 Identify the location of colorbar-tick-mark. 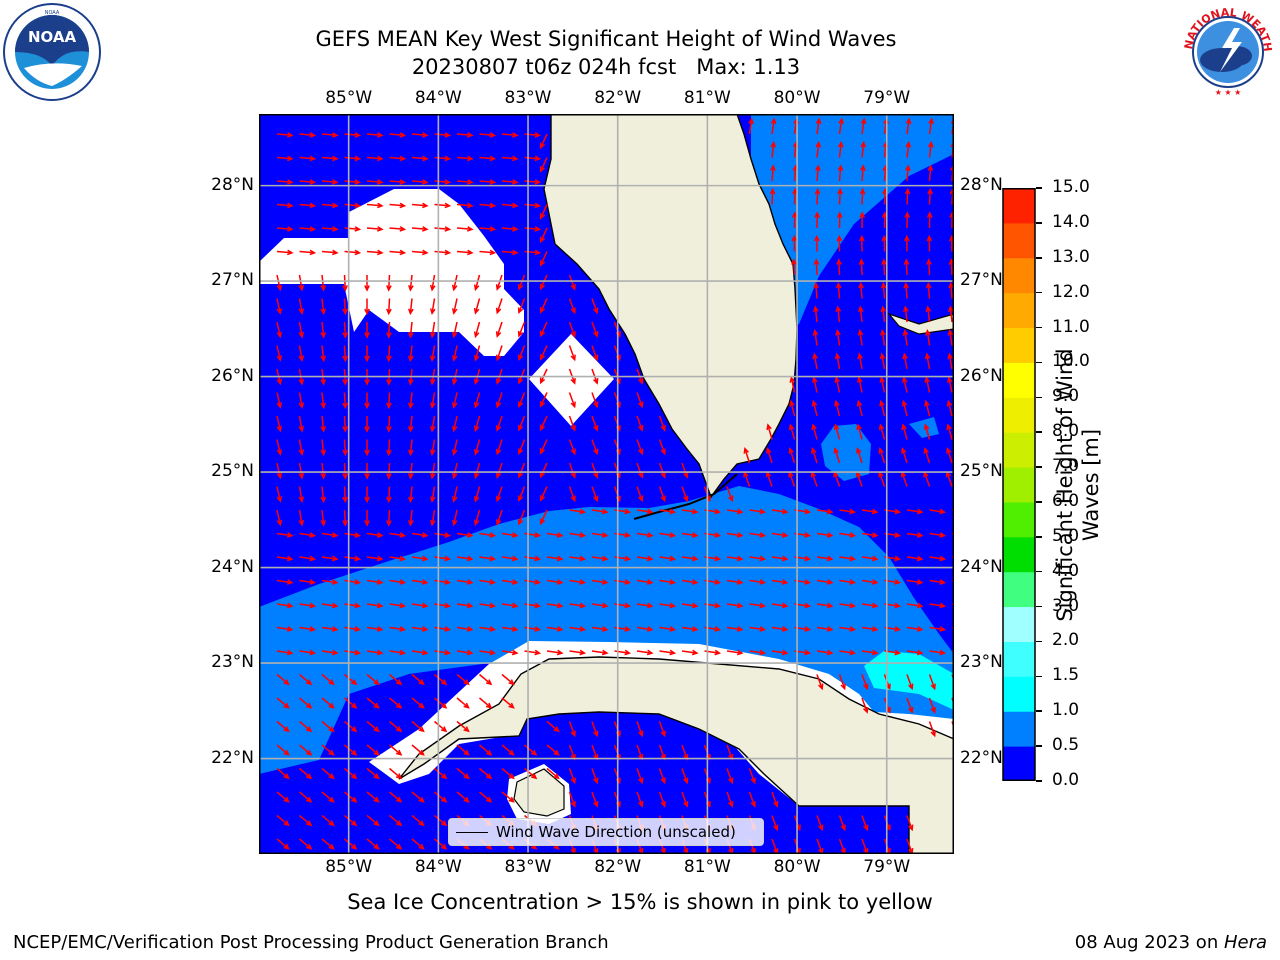
(1039, 571).